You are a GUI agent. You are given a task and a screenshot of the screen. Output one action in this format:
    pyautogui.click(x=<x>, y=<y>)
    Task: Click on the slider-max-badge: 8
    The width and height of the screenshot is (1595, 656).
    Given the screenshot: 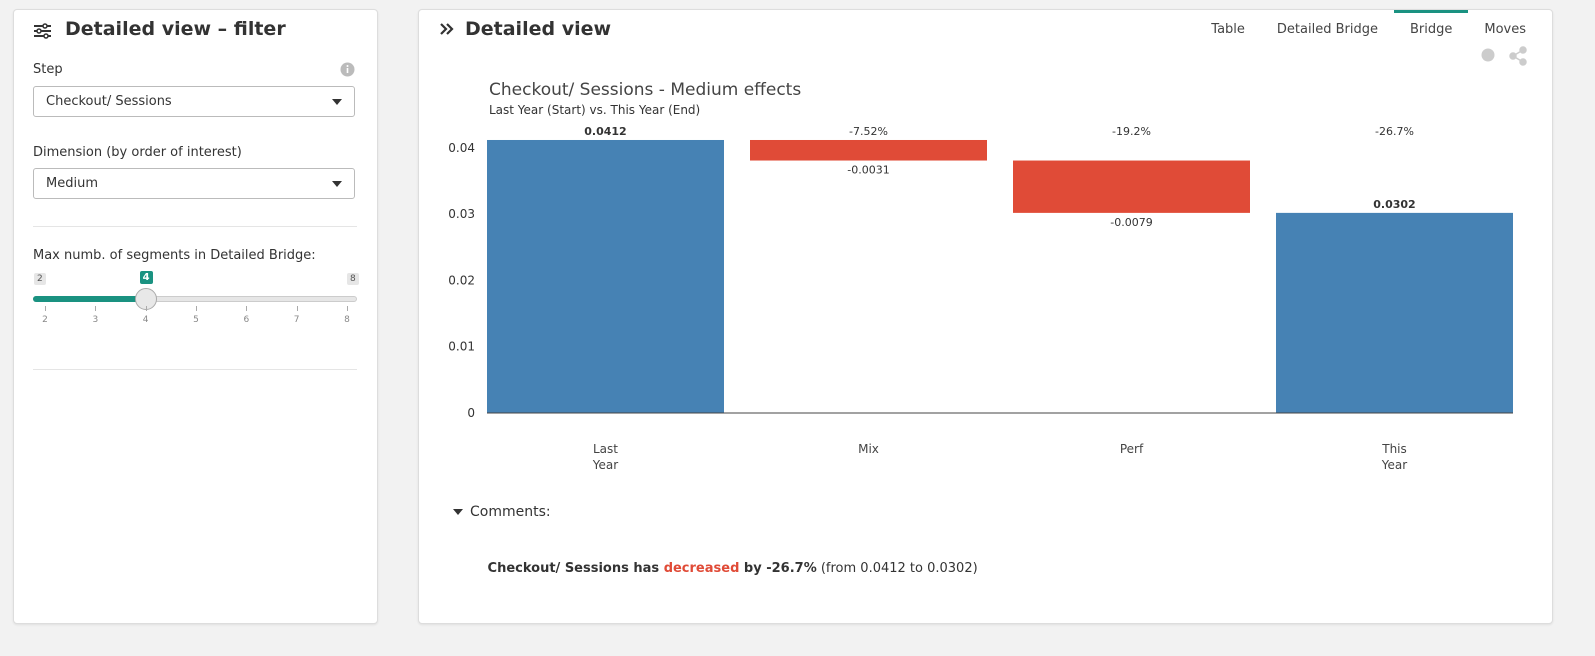 What is the action you would take?
    pyautogui.click(x=353, y=279)
    